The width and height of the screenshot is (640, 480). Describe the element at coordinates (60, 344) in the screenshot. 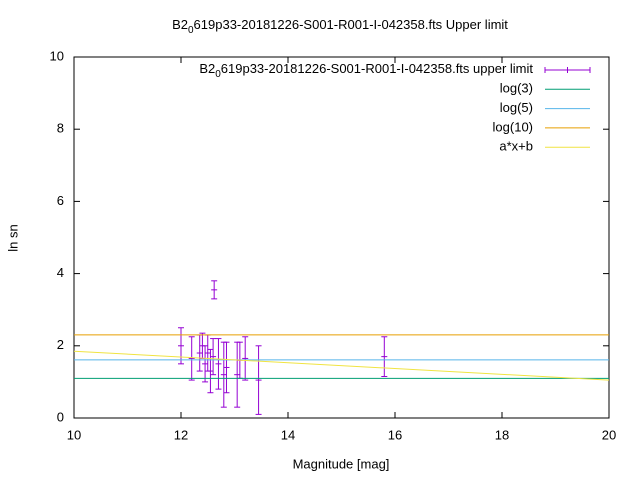

I see `y-tick-label: 2` at that location.